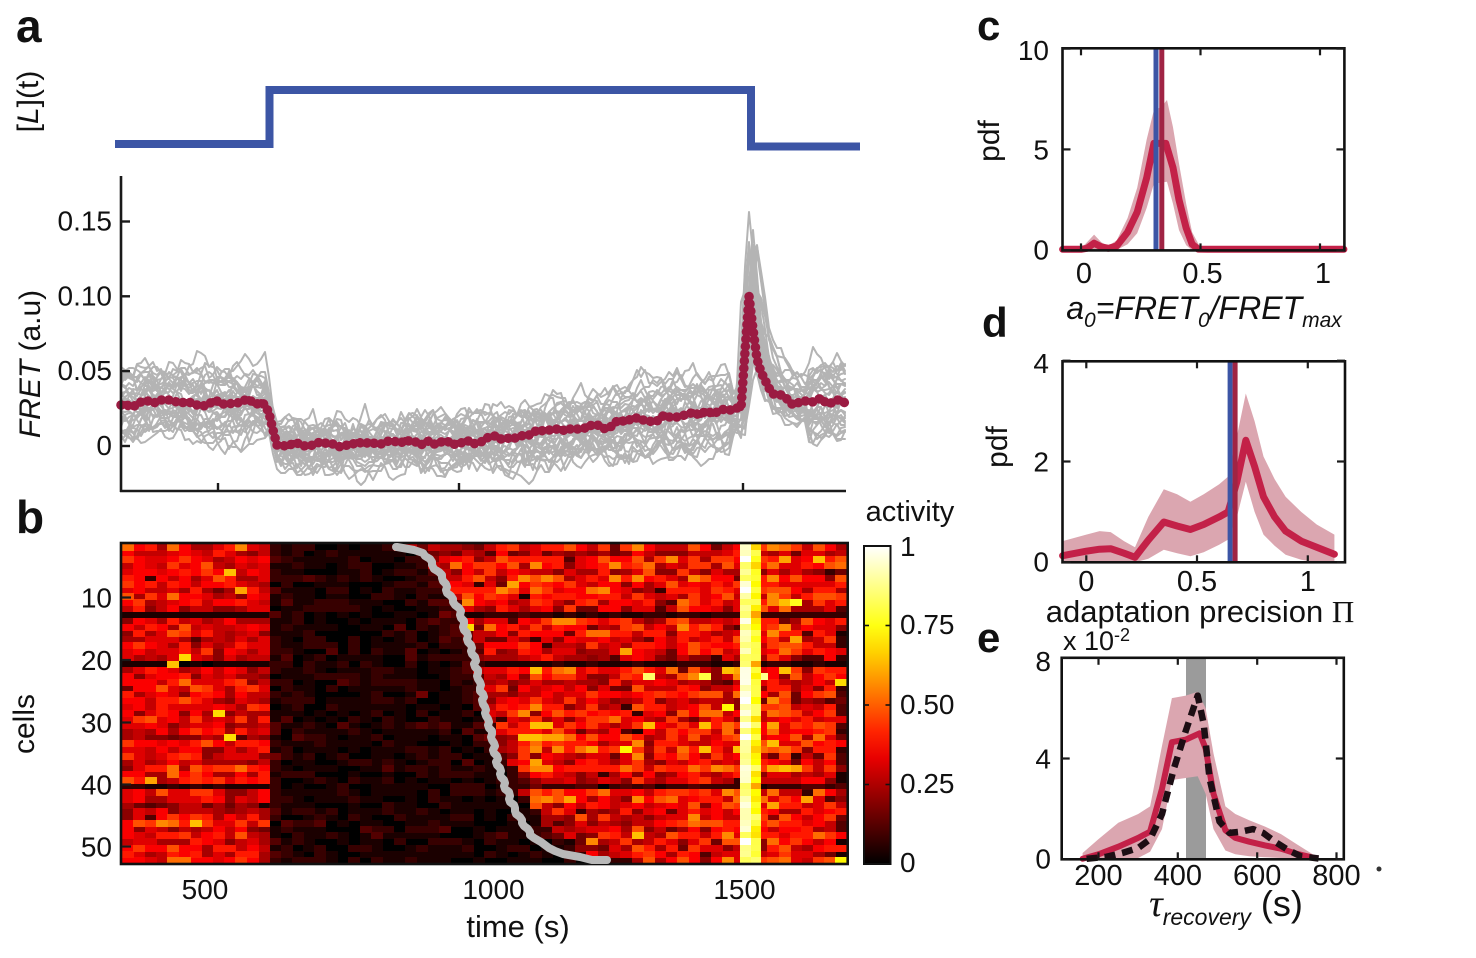  I want to click on svg-text: 400, so click(1178, 876).